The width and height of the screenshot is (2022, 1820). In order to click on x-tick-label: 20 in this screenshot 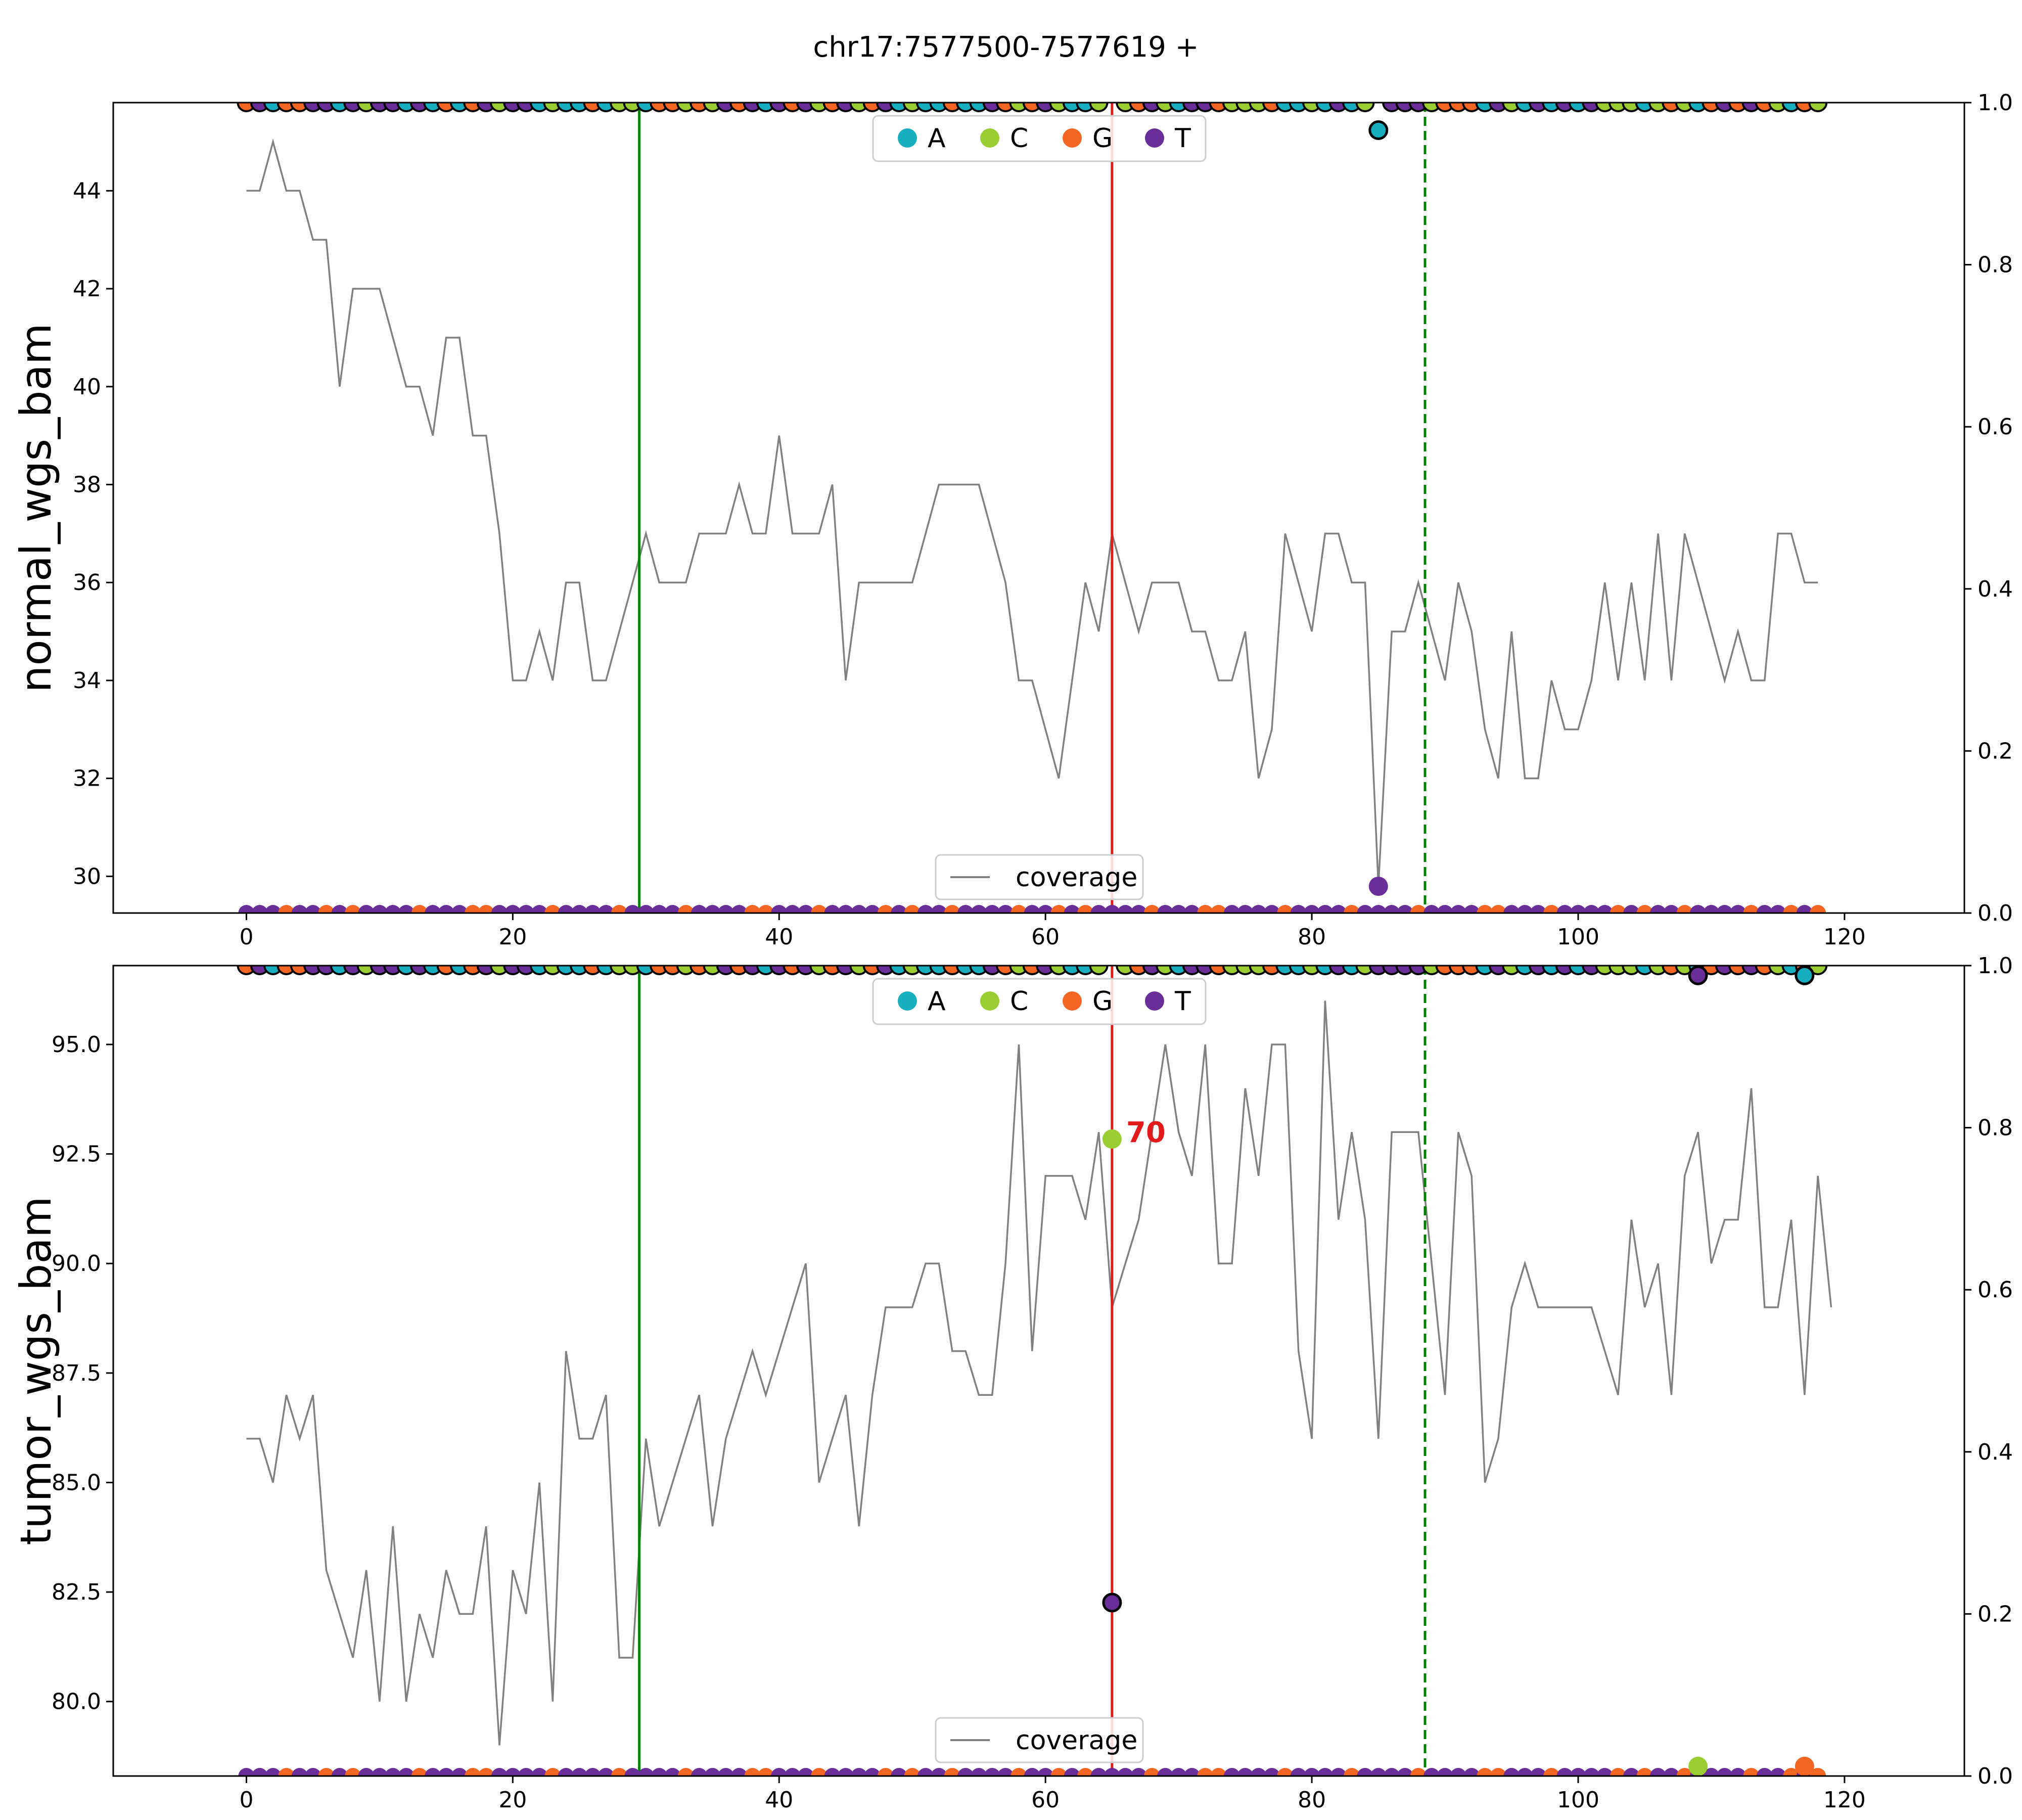, I will do `click(512, 937)`.